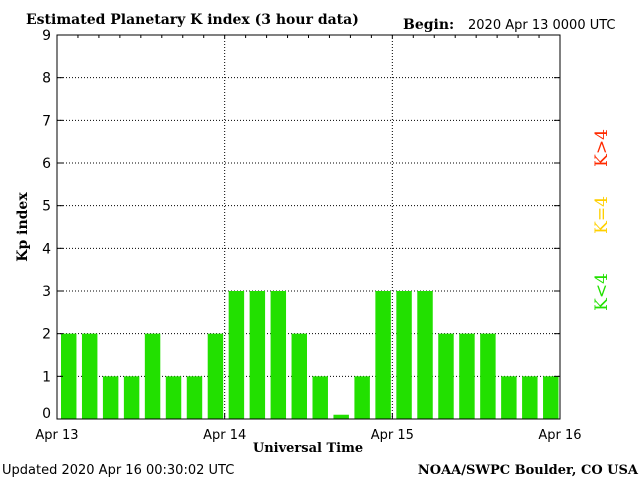 The width and height of the screenshot is (640, 480). What do you see at coordinates (46, 335) in the screenshot?
I see `y-tick-label: 2` at bounding box center [46, 335].